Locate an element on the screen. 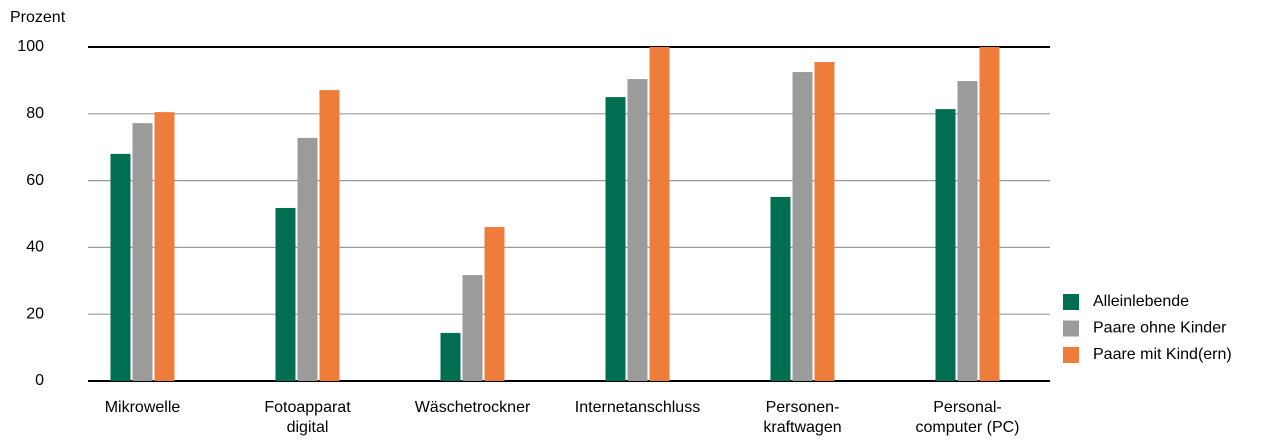 Image resolution: width=1282 pixels, height=444 pixels. y-tick-label: 60 is located at coordinates (35, 180).